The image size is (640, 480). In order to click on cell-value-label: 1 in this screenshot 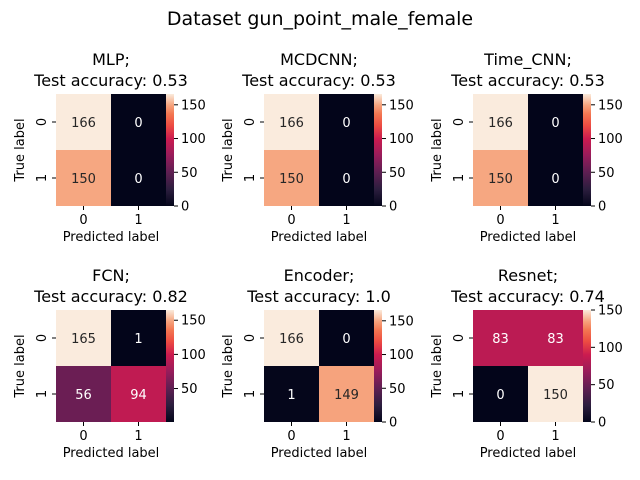, I will do `click(291, 395)`.